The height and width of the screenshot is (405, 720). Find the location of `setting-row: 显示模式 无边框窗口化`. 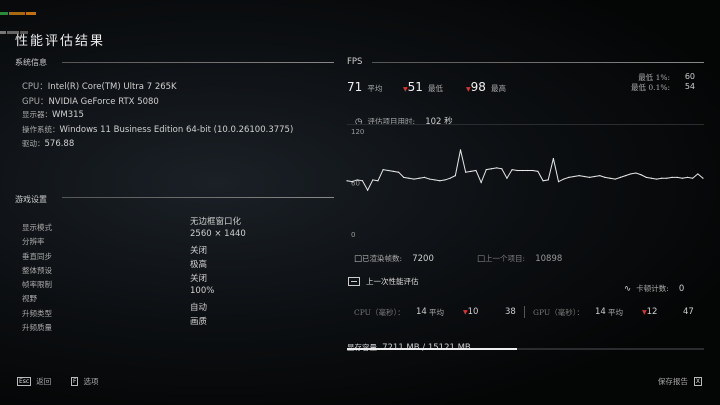

setting-row: 显示模式 无边框窗口化 is located at coordinates (172, 223).